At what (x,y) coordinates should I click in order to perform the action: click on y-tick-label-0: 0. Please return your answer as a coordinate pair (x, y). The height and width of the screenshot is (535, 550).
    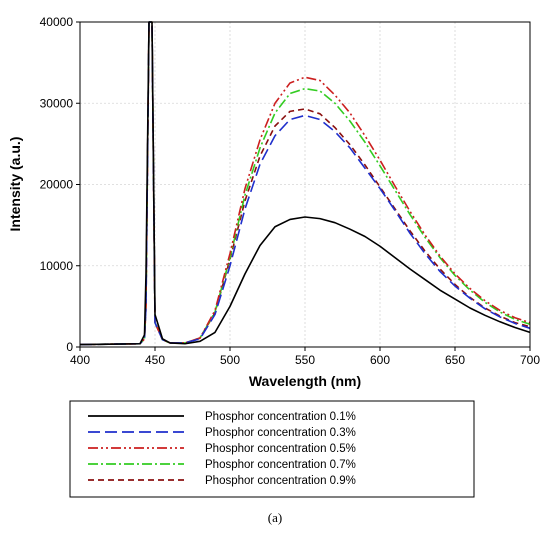
    Looking at the image, I should click on (69, 347).